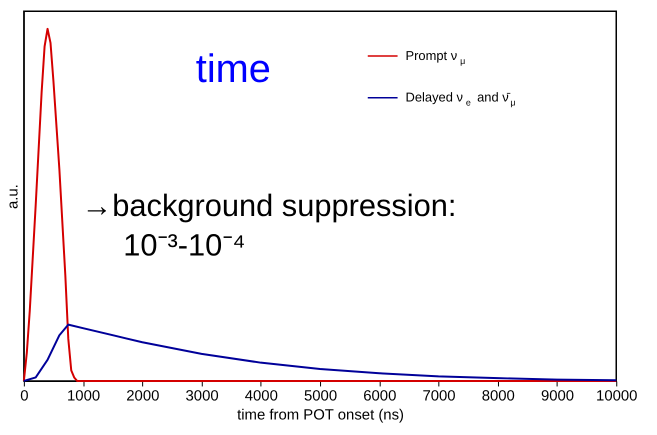  I want to click on x-tick-label: 6000, so click(379, 396).